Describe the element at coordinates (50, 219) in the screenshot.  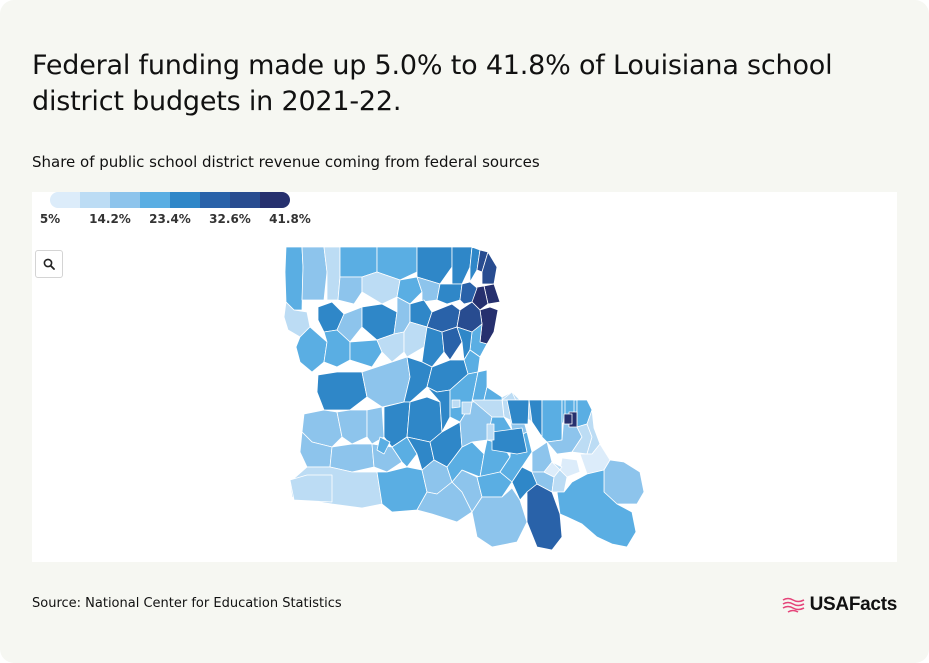
I see `legend-label-min: 5%` at that location.